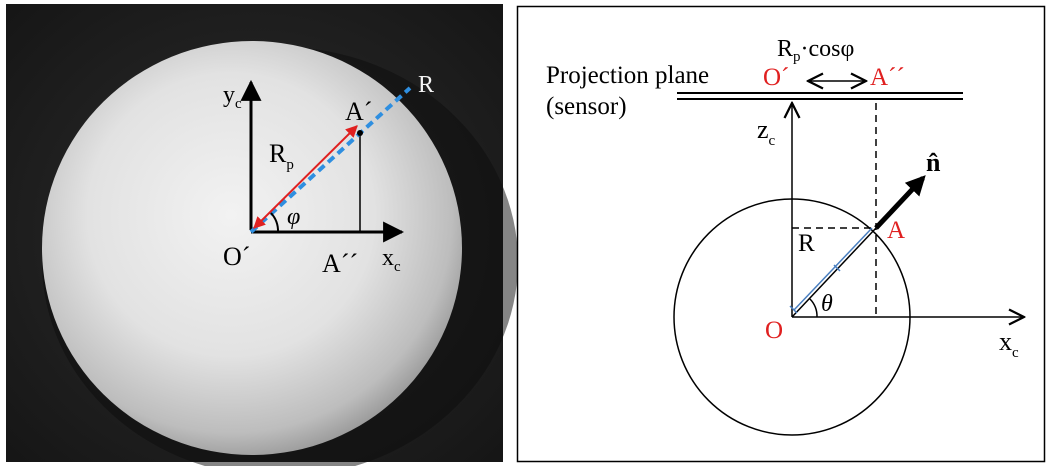 This screenshot has height=466, width=1050. What do you see at coordinates (293, 217) in the screenshot?
I see `phi-label: φ` at bounding box center [293, 217].